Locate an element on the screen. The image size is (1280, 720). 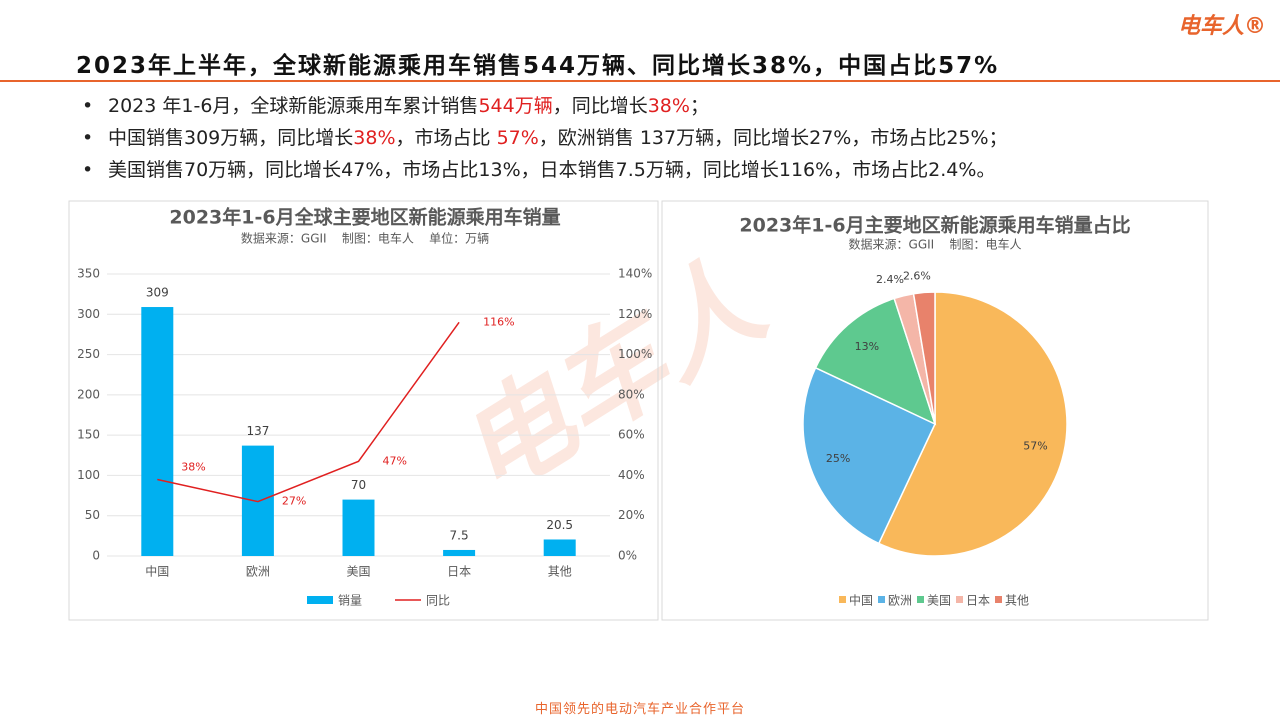
legend-label: 同比 is located at coordinates (438, 601).